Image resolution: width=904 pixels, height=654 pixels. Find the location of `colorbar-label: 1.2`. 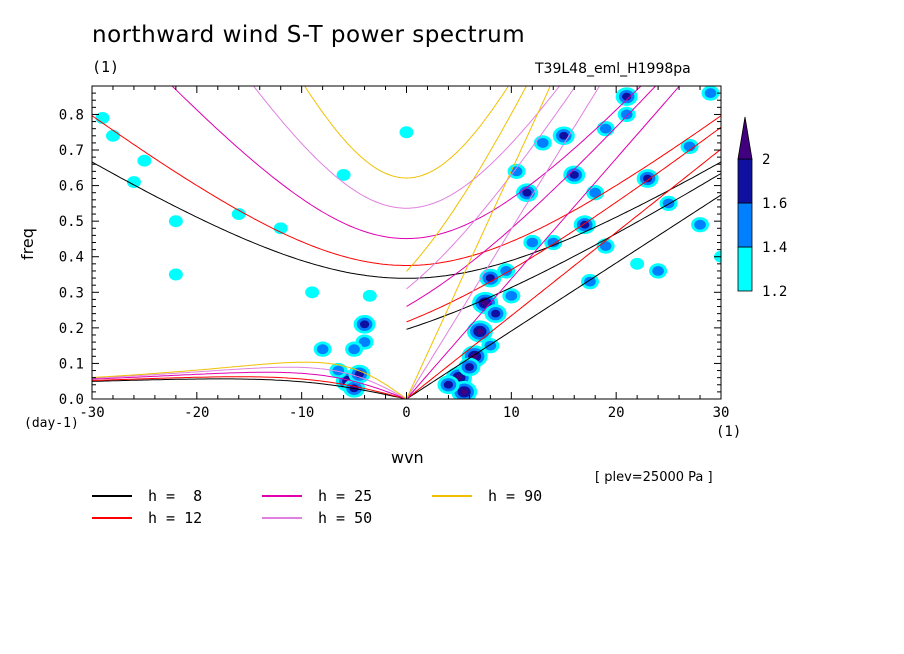

colorbar-label: 1.2 is located at coordinates (774, 292).